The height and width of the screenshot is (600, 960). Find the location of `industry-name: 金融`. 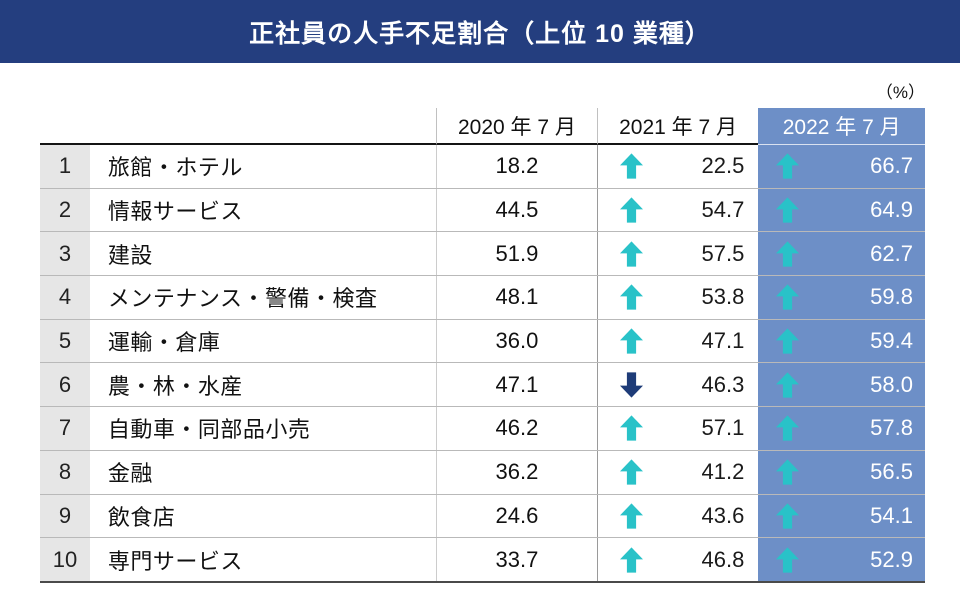

industry-name: 金融 is located at coordinates (264, 472).